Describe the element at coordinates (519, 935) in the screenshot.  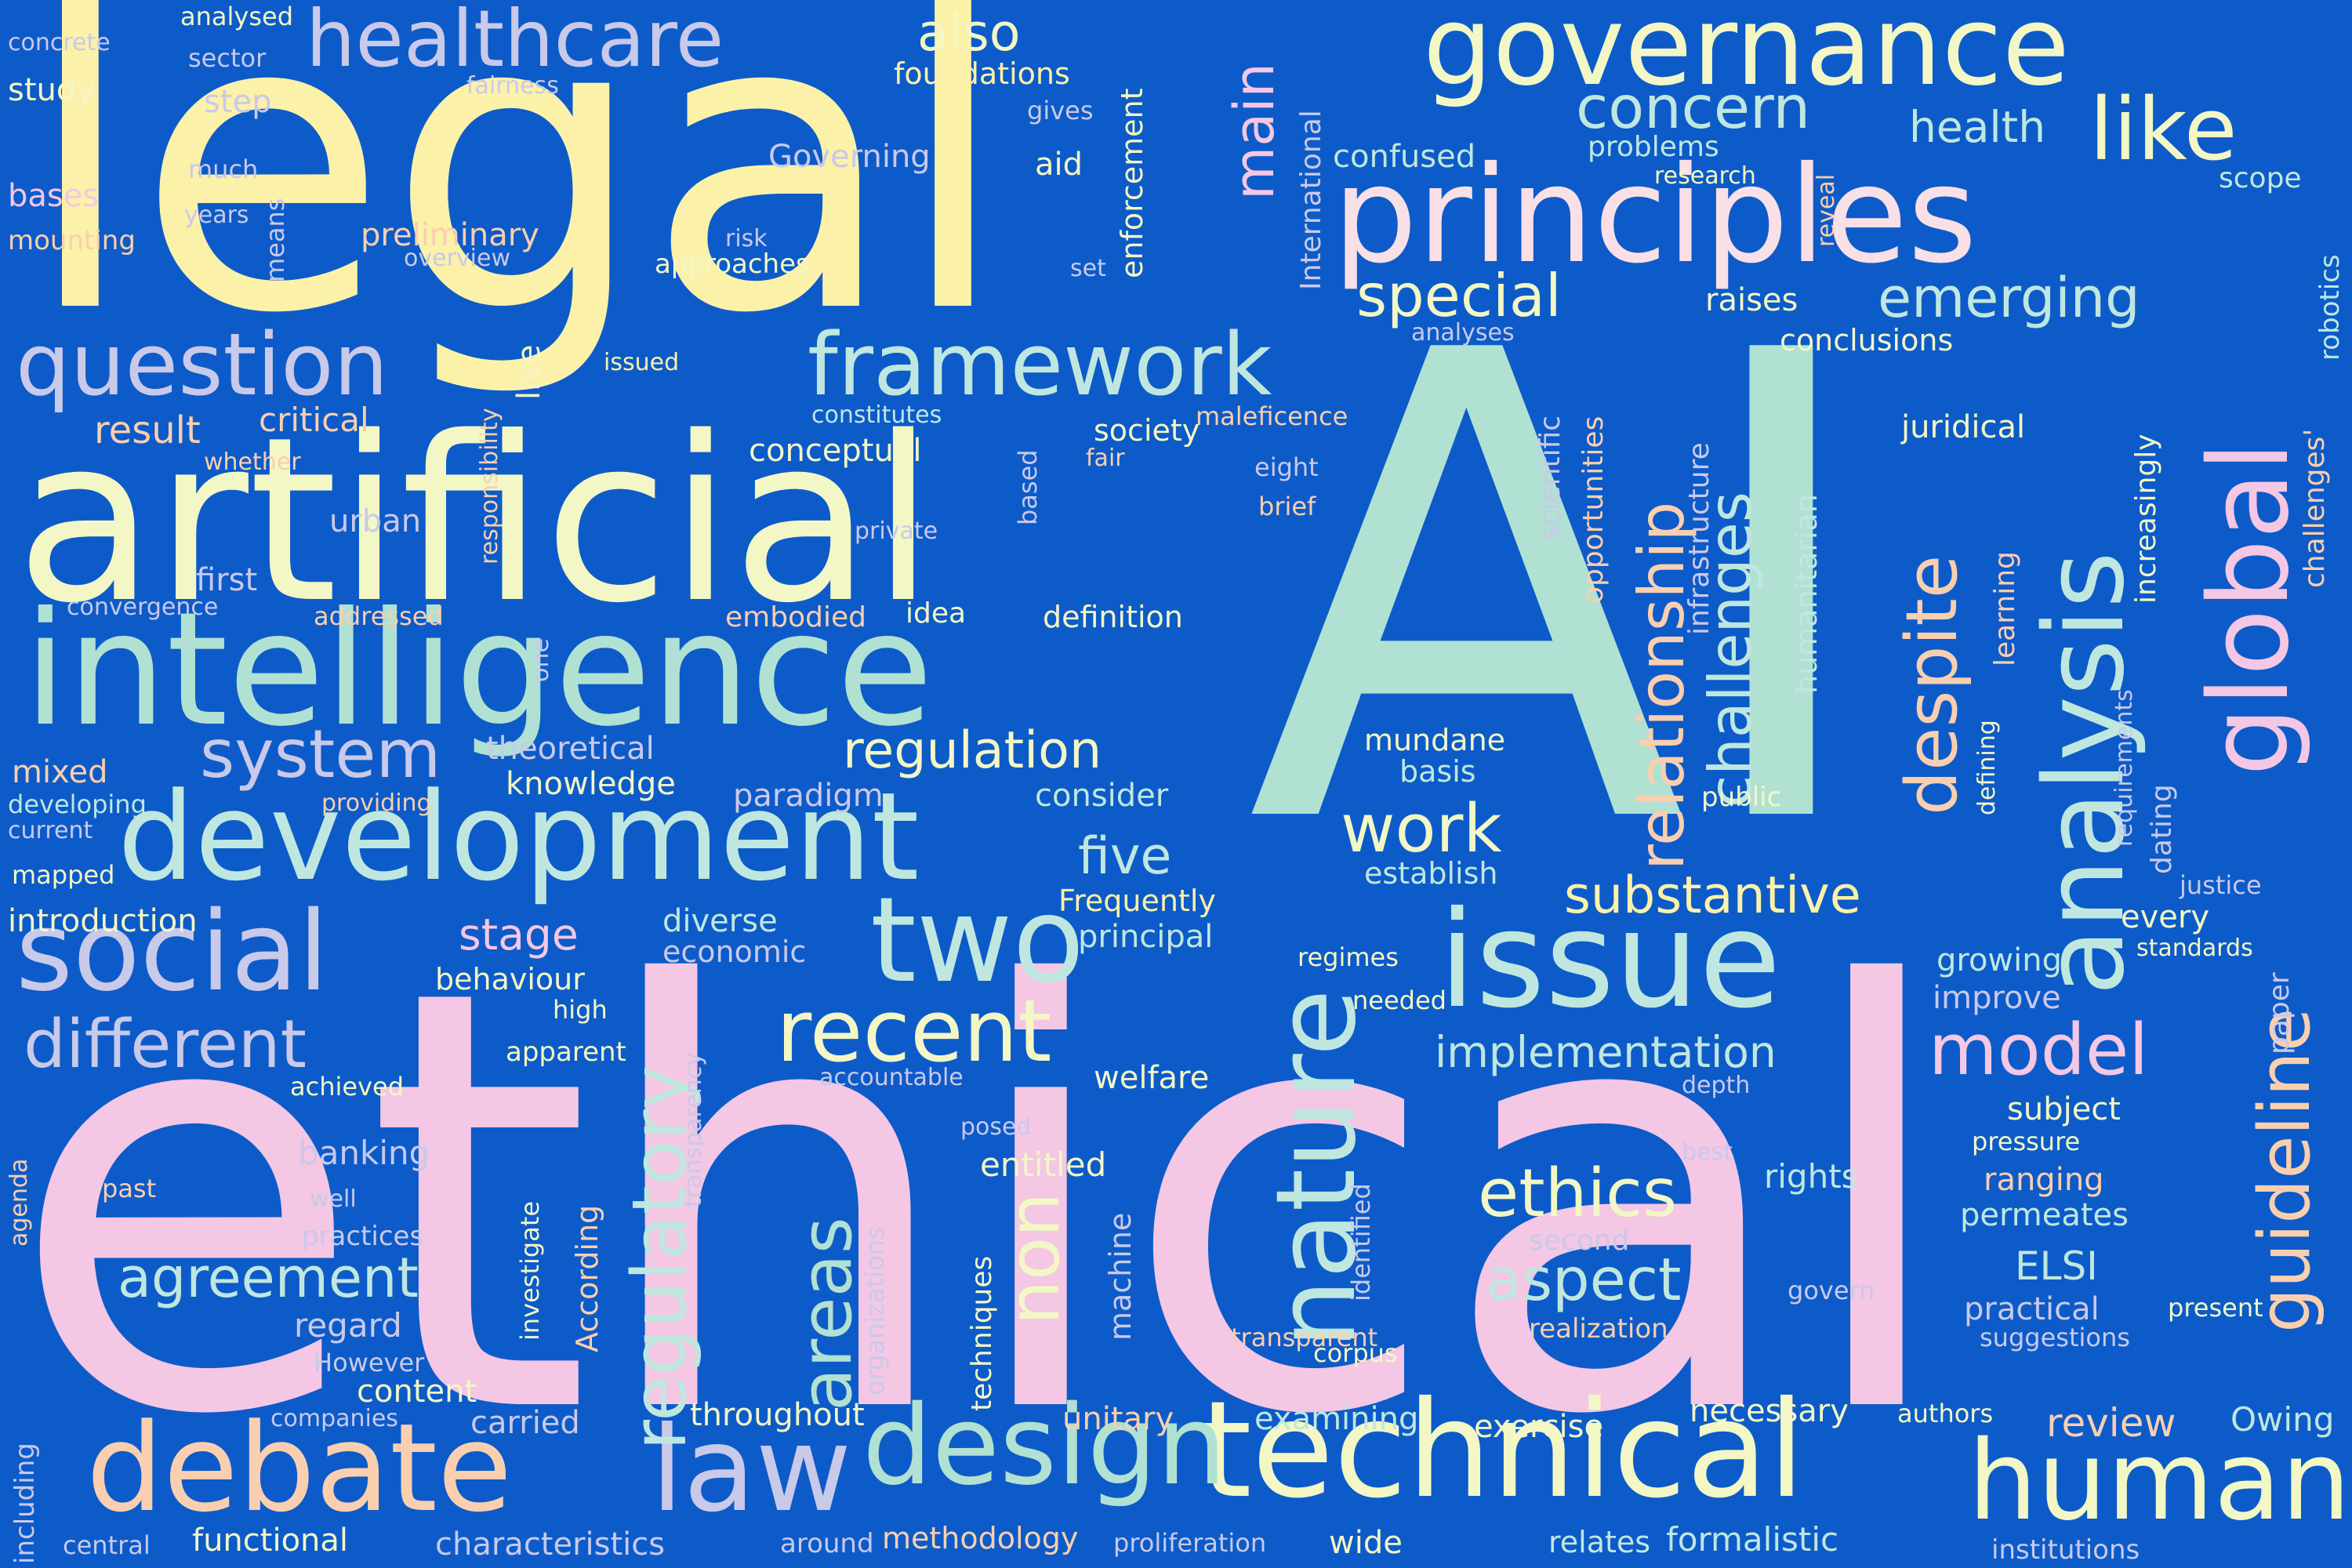
I see `word-stage: stage` at that location.